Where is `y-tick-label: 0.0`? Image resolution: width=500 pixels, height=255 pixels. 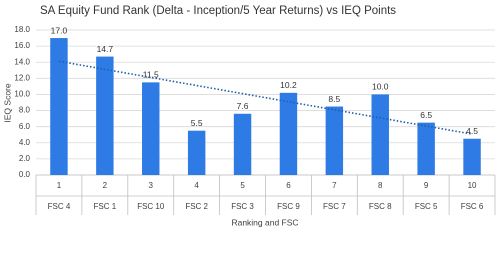 y-tick-label: 0.0 is located at coordinates (25, 174).